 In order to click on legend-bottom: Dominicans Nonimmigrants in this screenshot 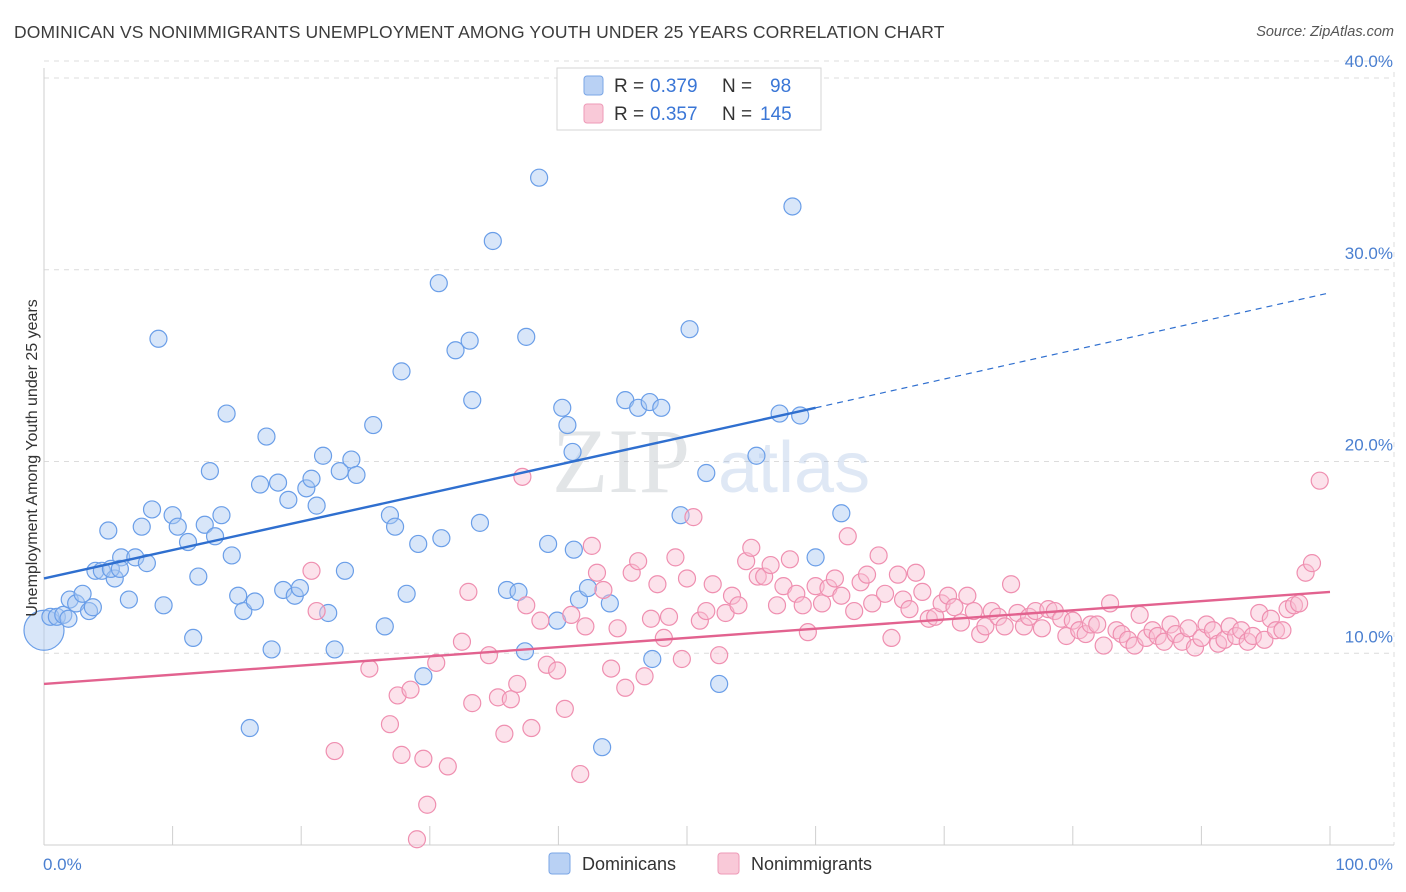, I will do `click(710, 863)`.